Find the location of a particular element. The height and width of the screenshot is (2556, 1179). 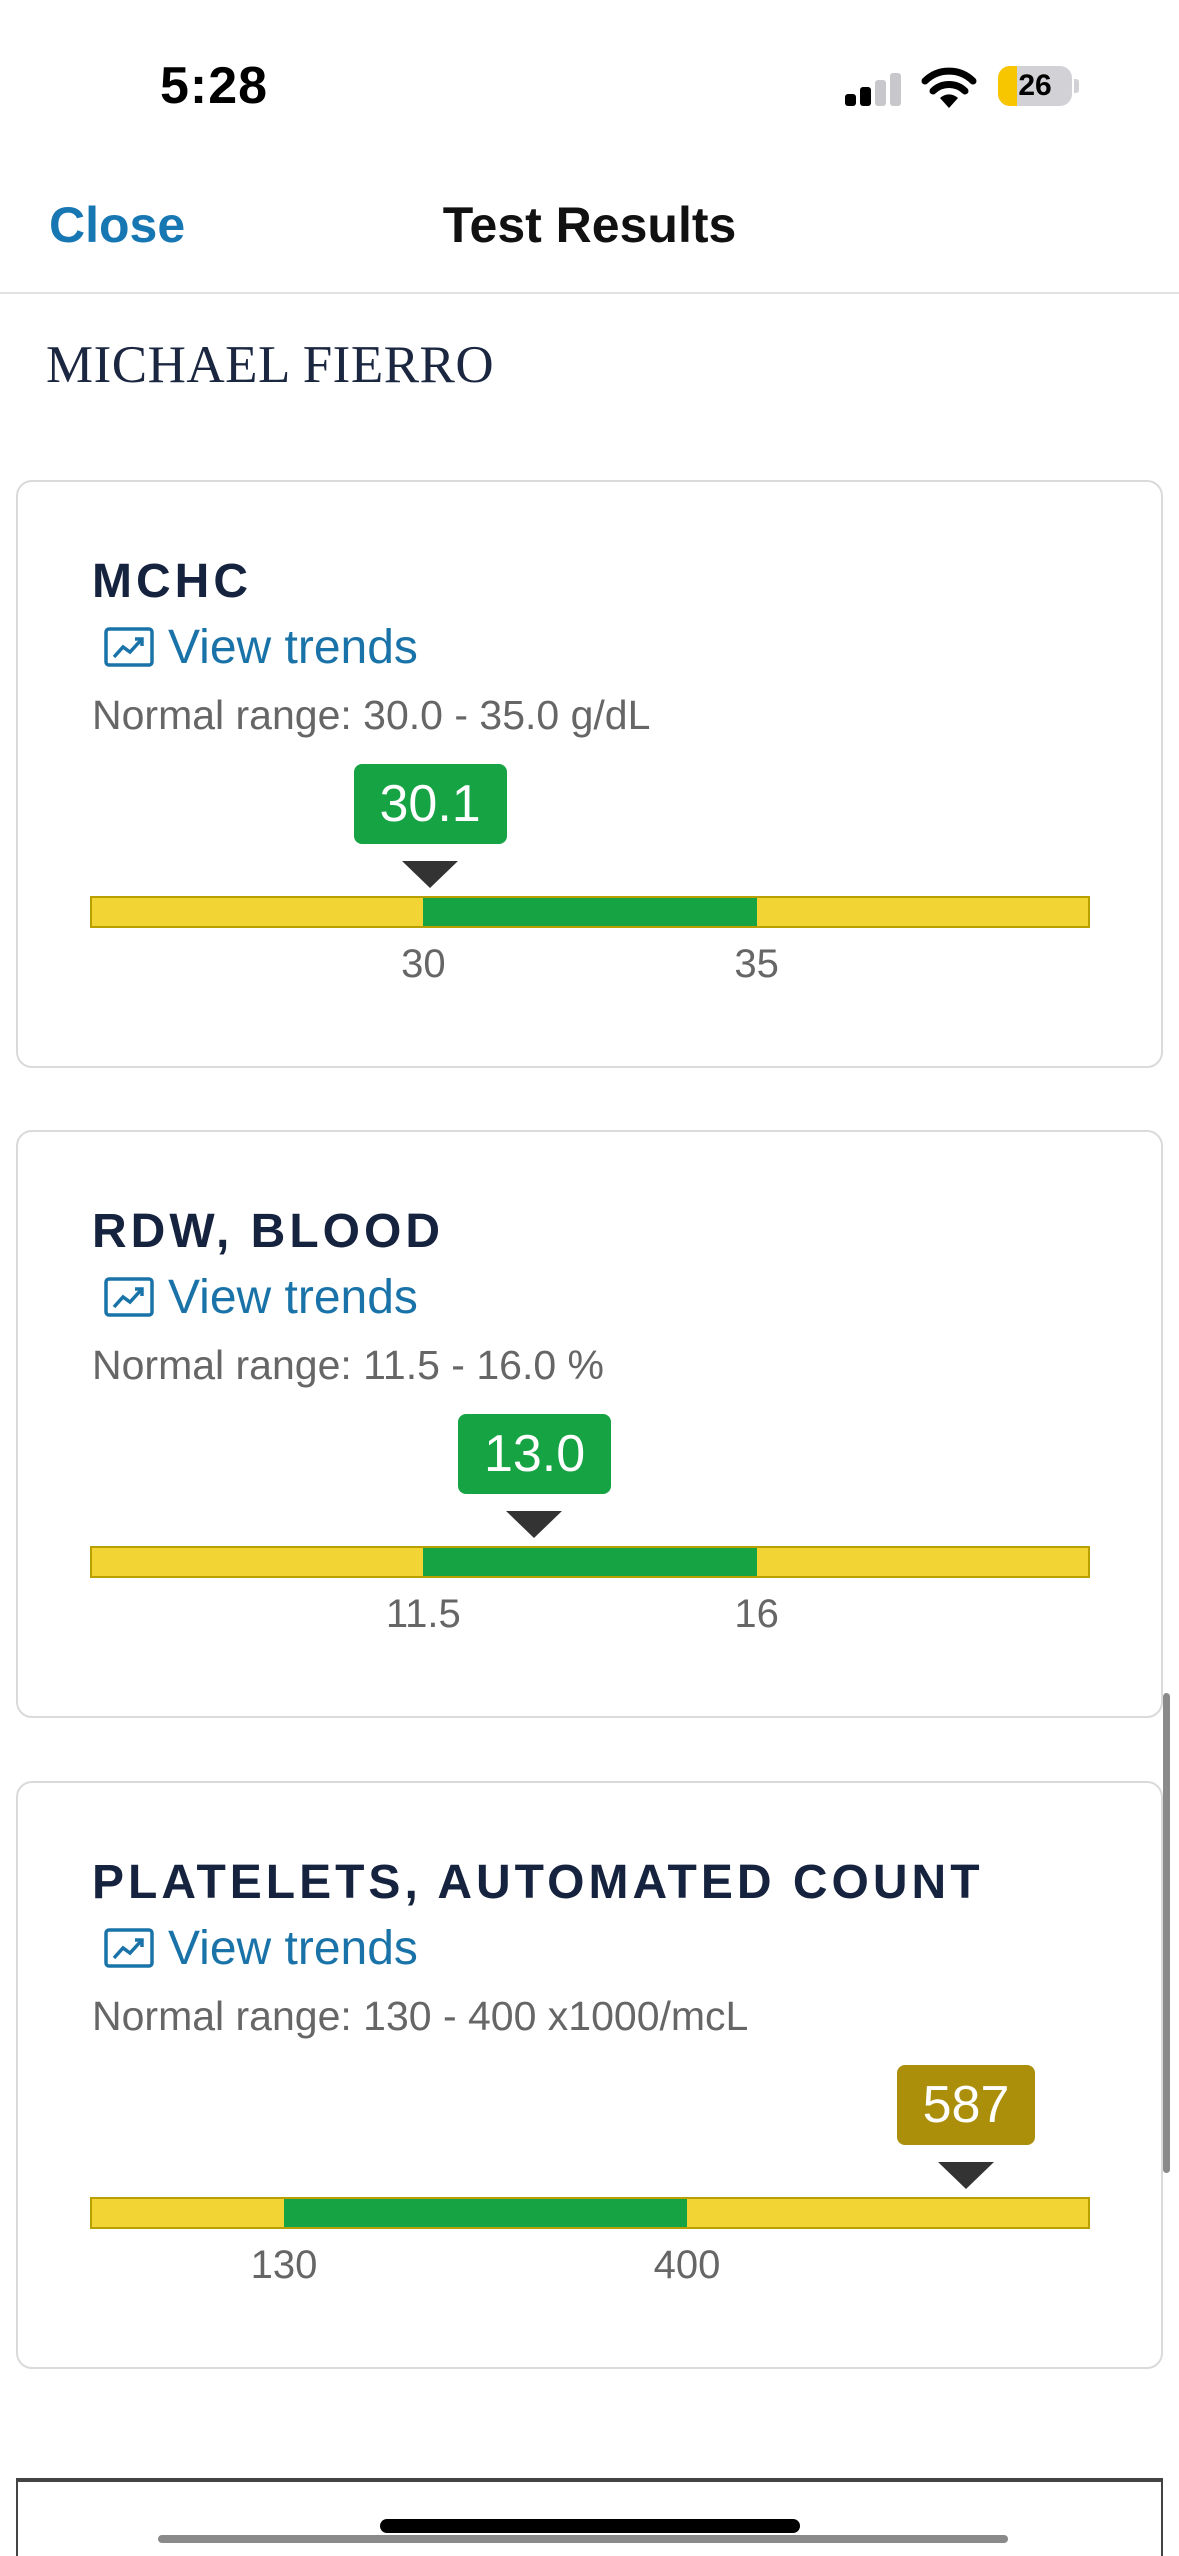

patient-name: MICHAEL FIERRO is located at coordinates (270, 365).